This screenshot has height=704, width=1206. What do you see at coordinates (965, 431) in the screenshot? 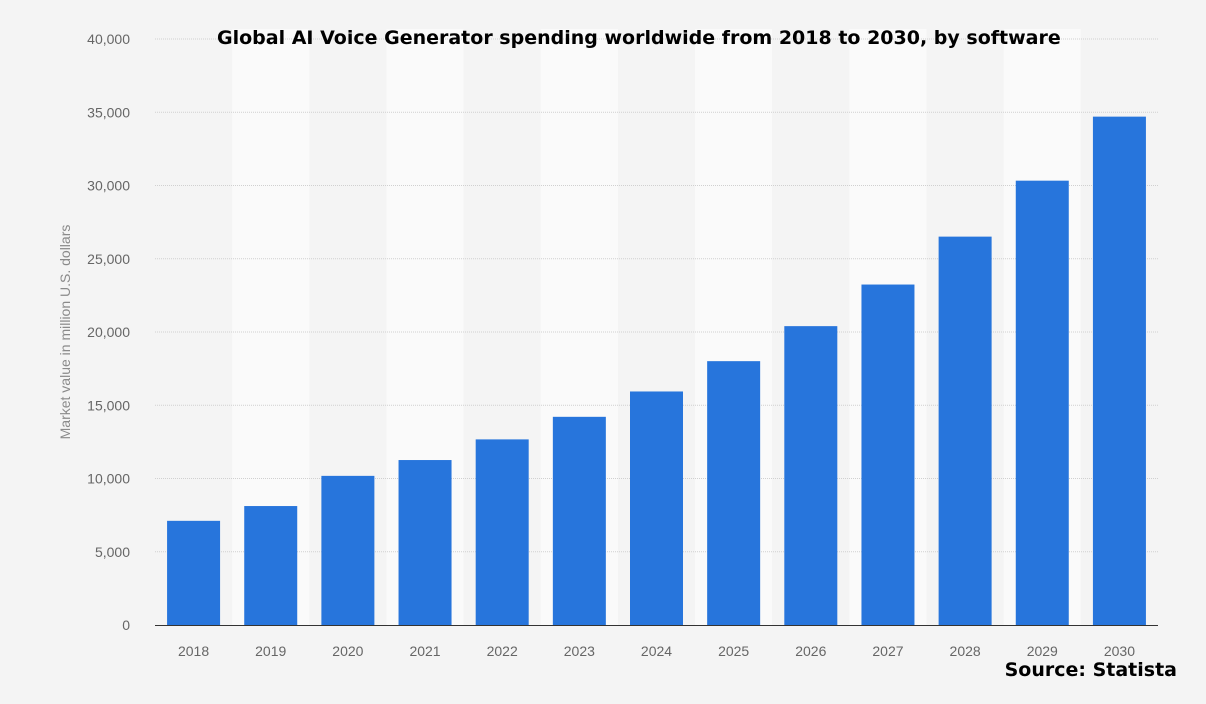
I see `bar-2028` at bounding box center [965, 431].